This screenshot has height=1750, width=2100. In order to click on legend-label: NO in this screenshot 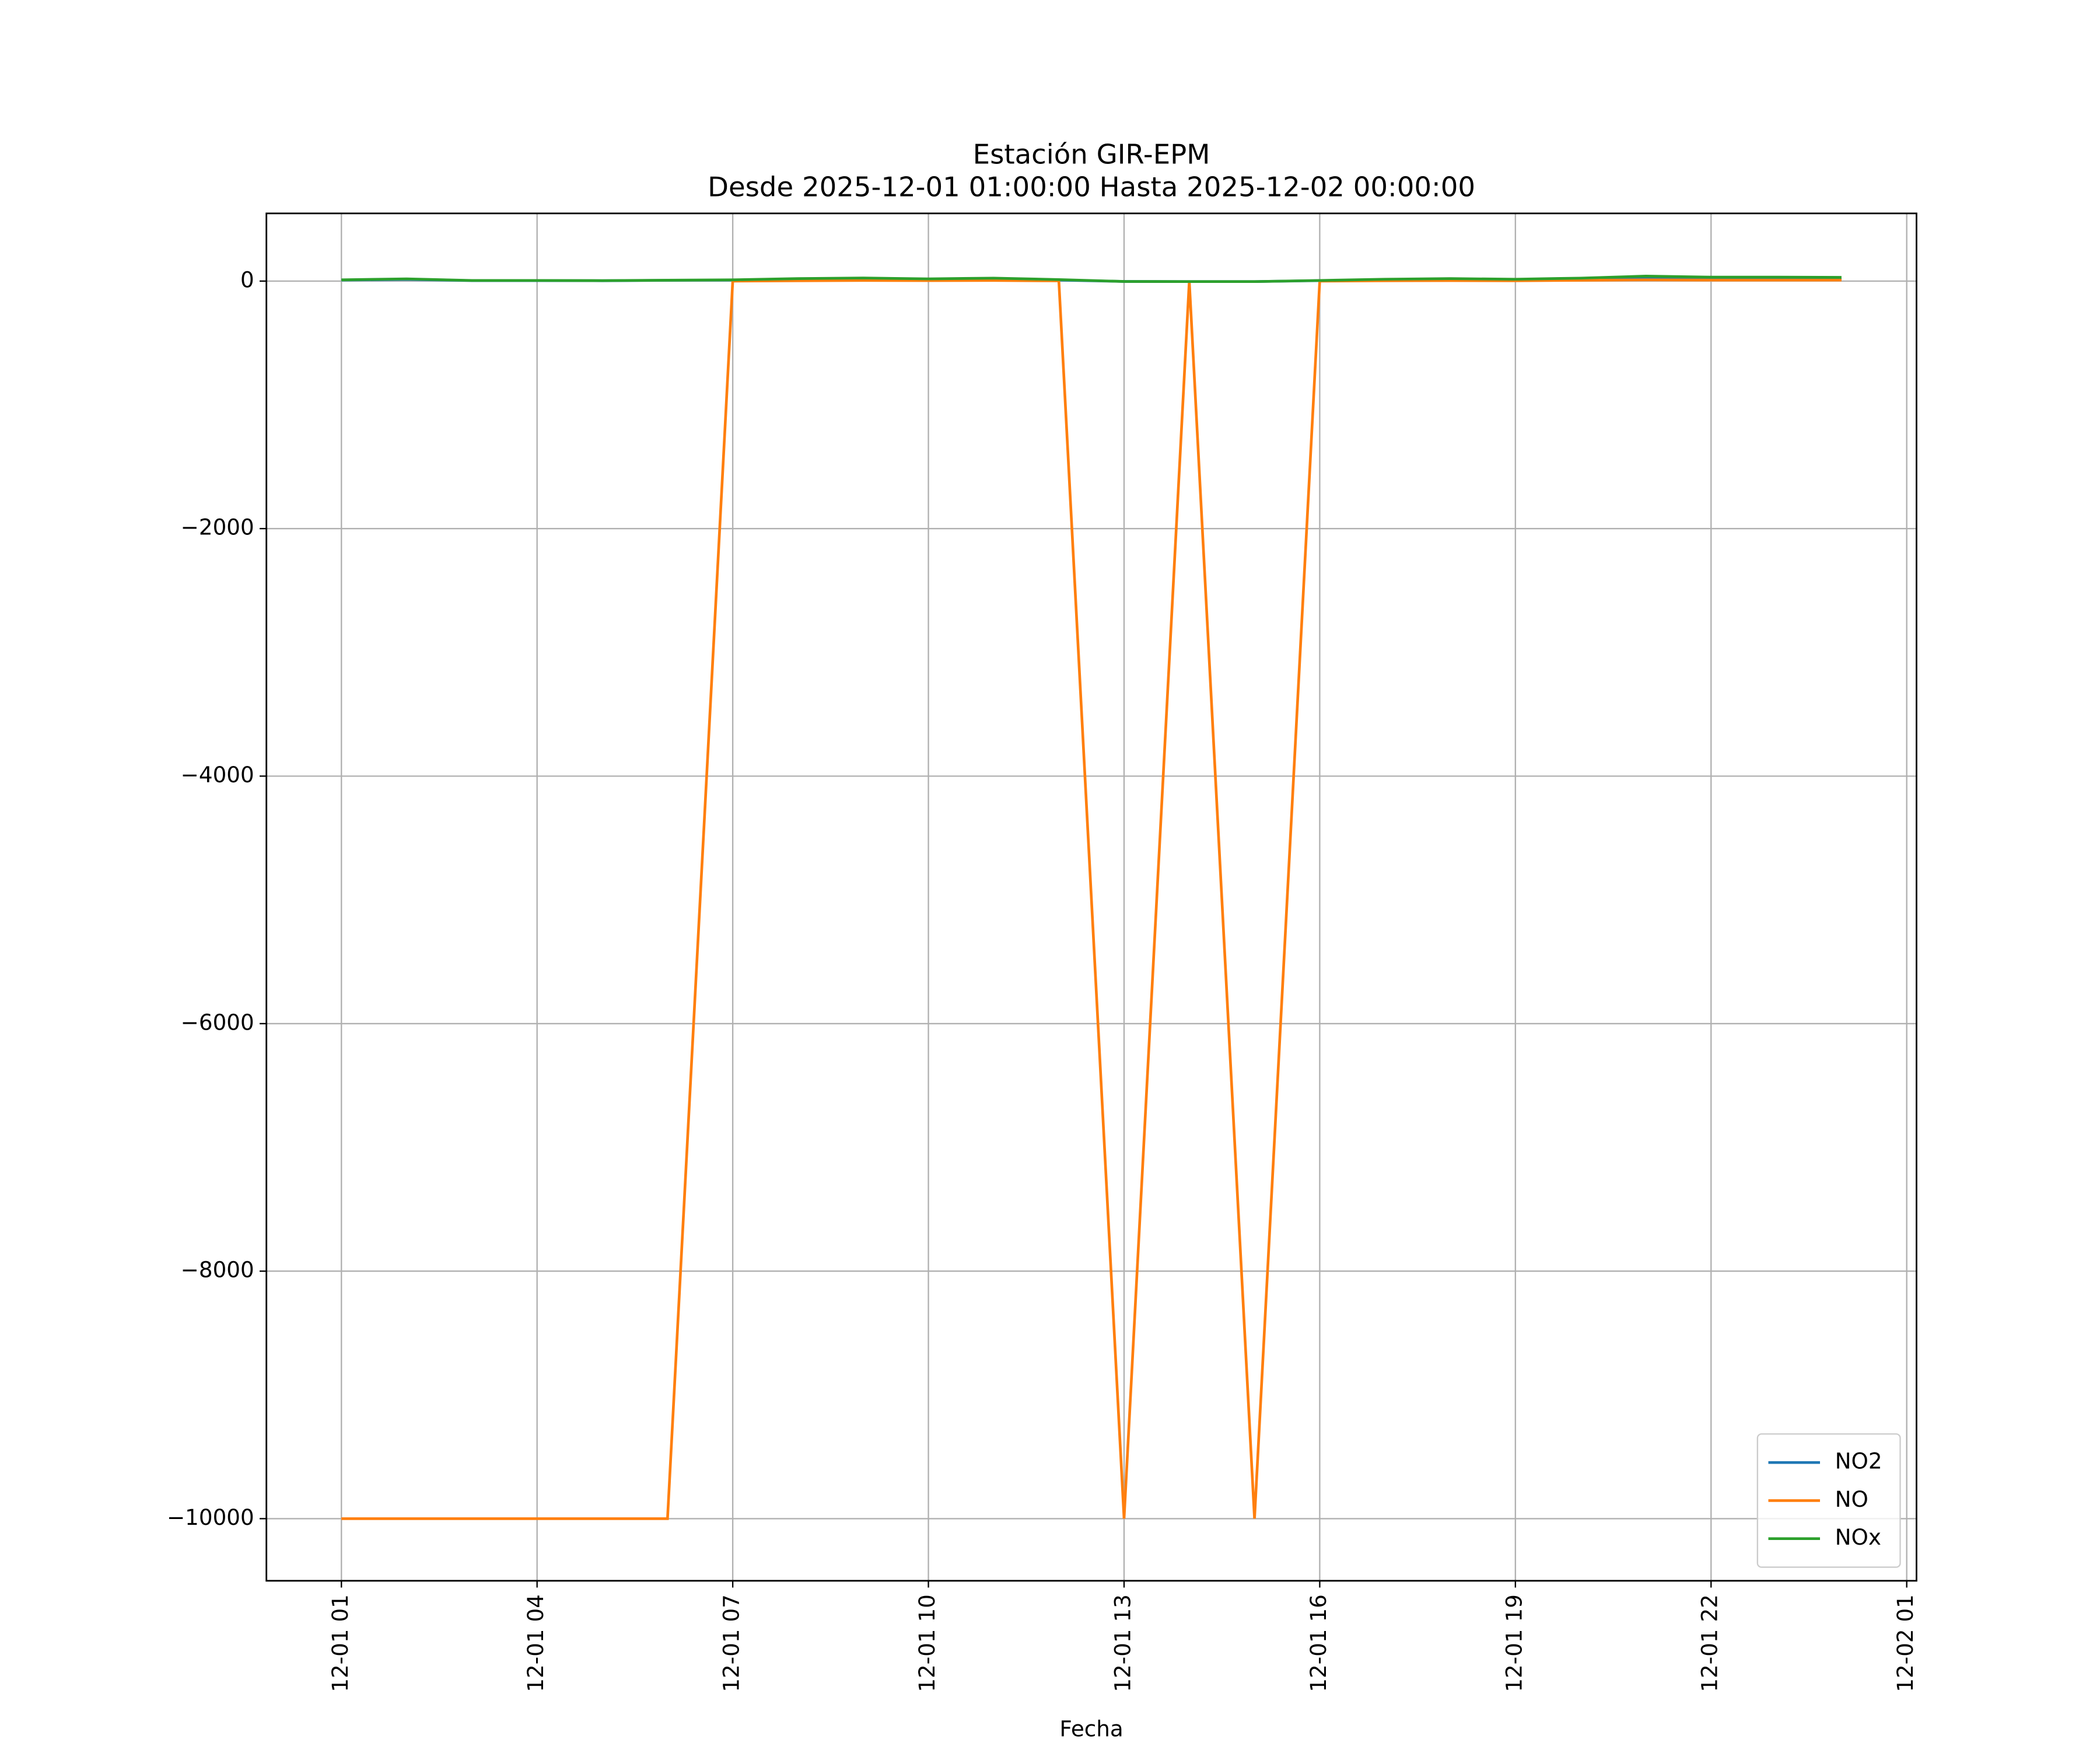, I will do `click(1852, 1499)`.